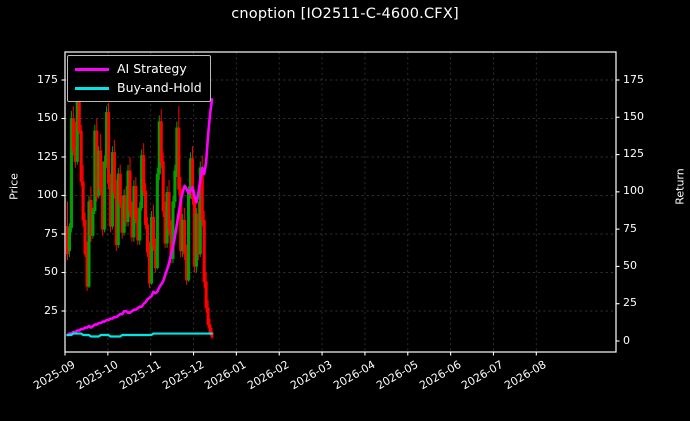  Describe the element at coordinates (14, 186) in the screenshot. I see `y-axis-label-left: Price` at that location.